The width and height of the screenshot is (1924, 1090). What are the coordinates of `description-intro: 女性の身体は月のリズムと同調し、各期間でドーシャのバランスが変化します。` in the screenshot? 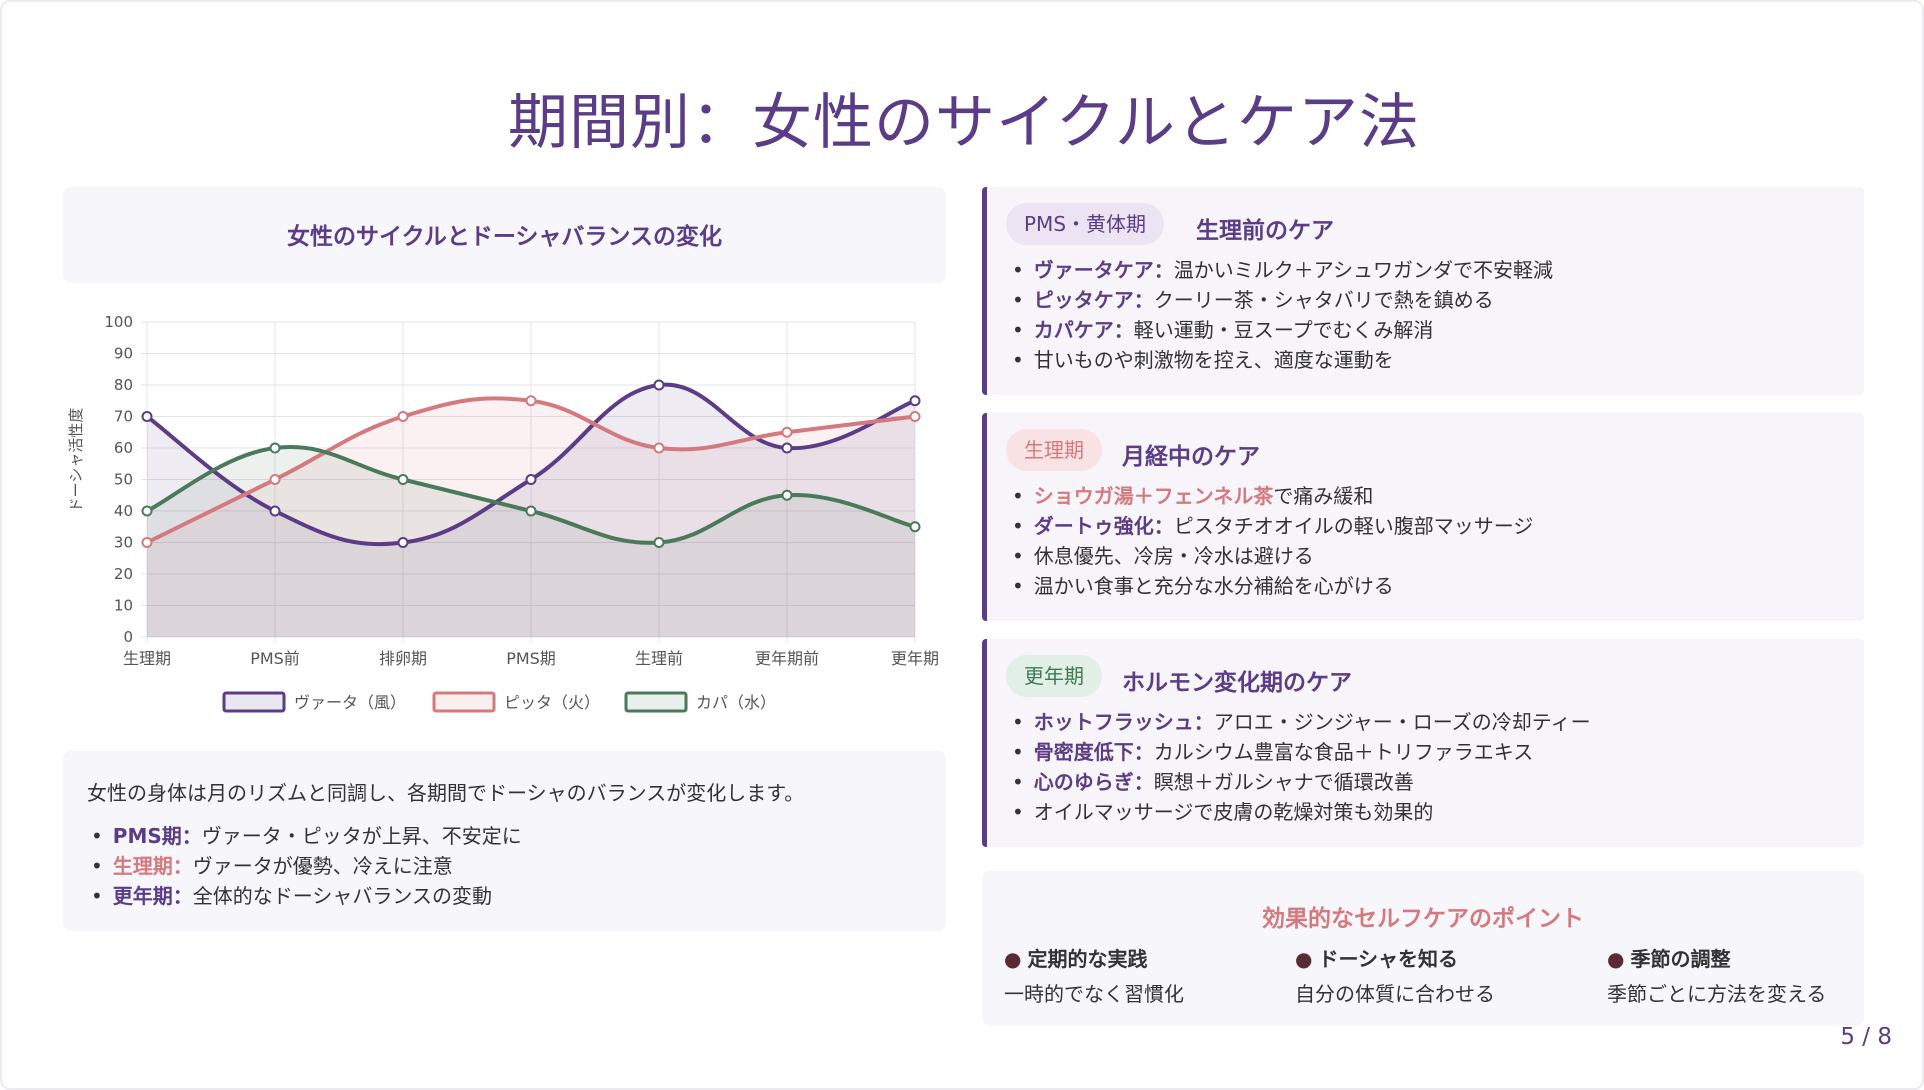 It's located at (446, 793).